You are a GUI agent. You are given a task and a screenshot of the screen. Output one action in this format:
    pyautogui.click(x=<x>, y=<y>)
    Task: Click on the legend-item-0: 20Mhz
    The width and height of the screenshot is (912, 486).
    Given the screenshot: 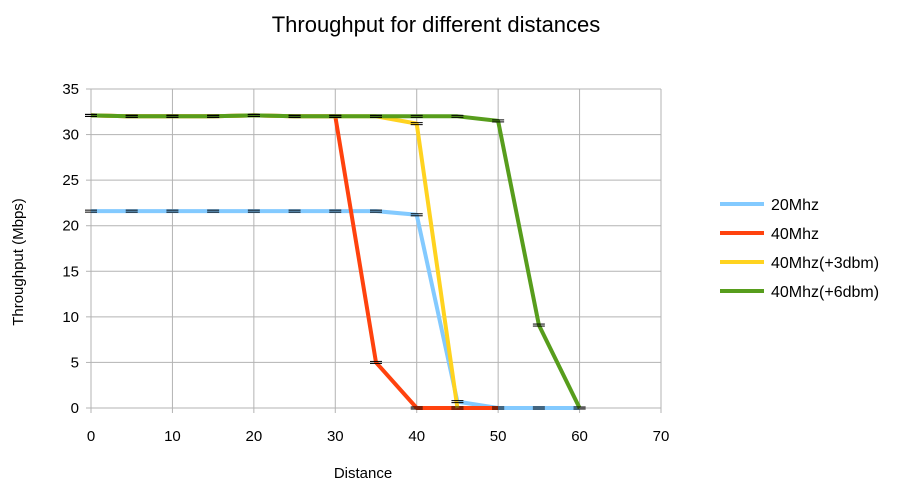 What is the action you would take?
    pyautogui.click(x=769, y=205)
    